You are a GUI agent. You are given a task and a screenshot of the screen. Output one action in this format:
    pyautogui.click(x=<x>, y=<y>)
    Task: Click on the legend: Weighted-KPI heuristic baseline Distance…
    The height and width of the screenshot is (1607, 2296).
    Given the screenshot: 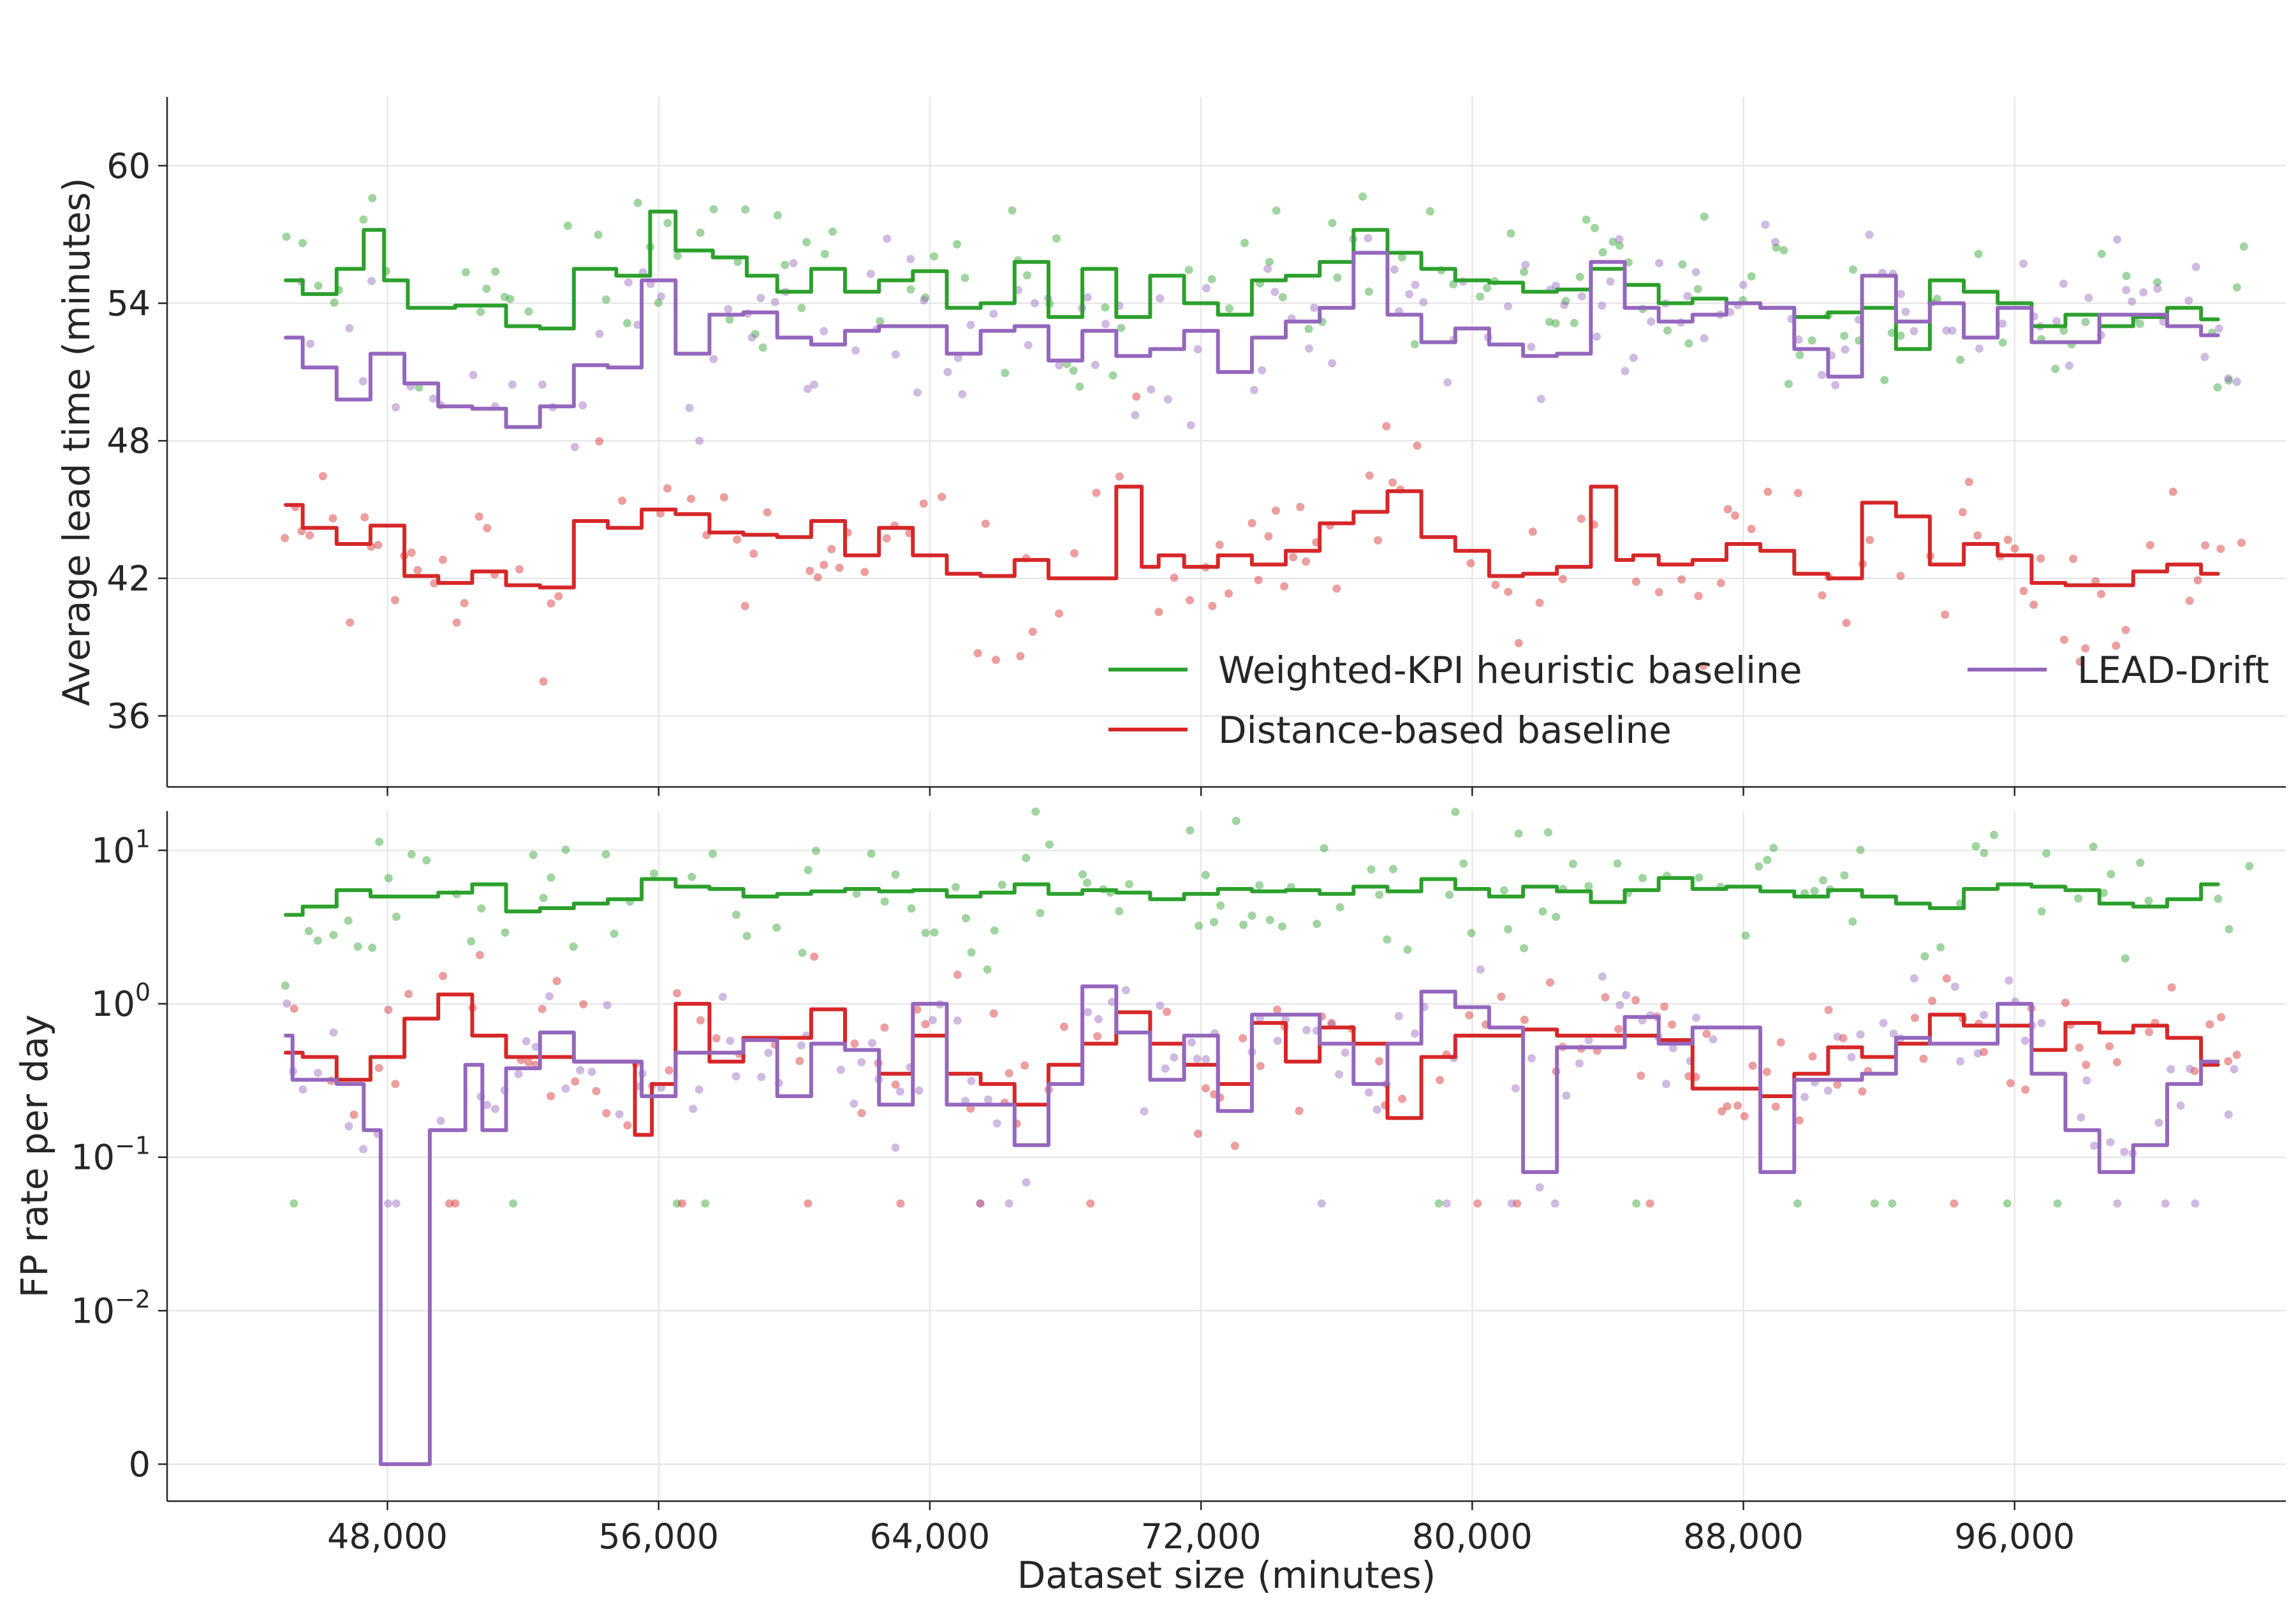 What is the action you would take?
    pyautogui.click(x=1688, y=700)
    